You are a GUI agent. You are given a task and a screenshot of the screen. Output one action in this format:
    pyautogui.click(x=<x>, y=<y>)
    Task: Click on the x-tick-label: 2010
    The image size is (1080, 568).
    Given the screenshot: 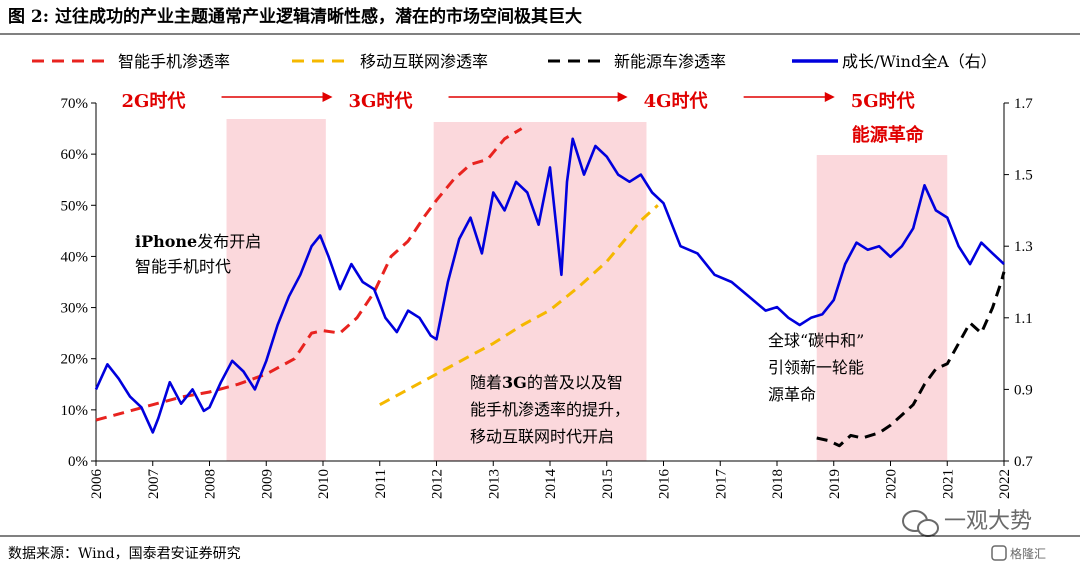 What is the action you would take?
    pyautogui.click(x=324, y=484)
    